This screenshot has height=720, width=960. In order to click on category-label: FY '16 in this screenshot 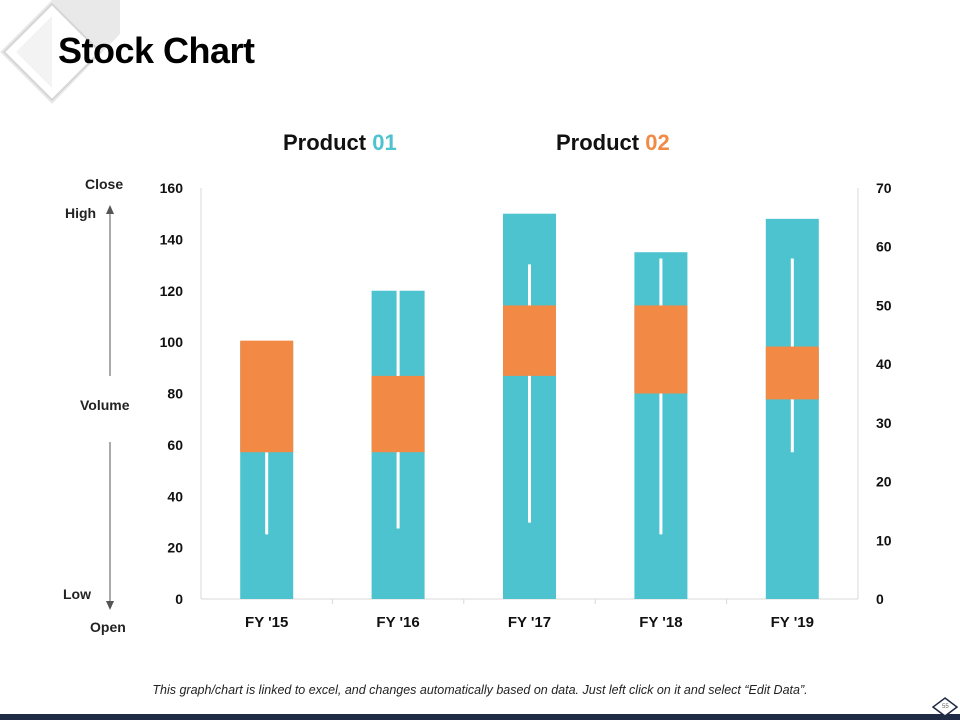, I will do `click(397, 622)`.